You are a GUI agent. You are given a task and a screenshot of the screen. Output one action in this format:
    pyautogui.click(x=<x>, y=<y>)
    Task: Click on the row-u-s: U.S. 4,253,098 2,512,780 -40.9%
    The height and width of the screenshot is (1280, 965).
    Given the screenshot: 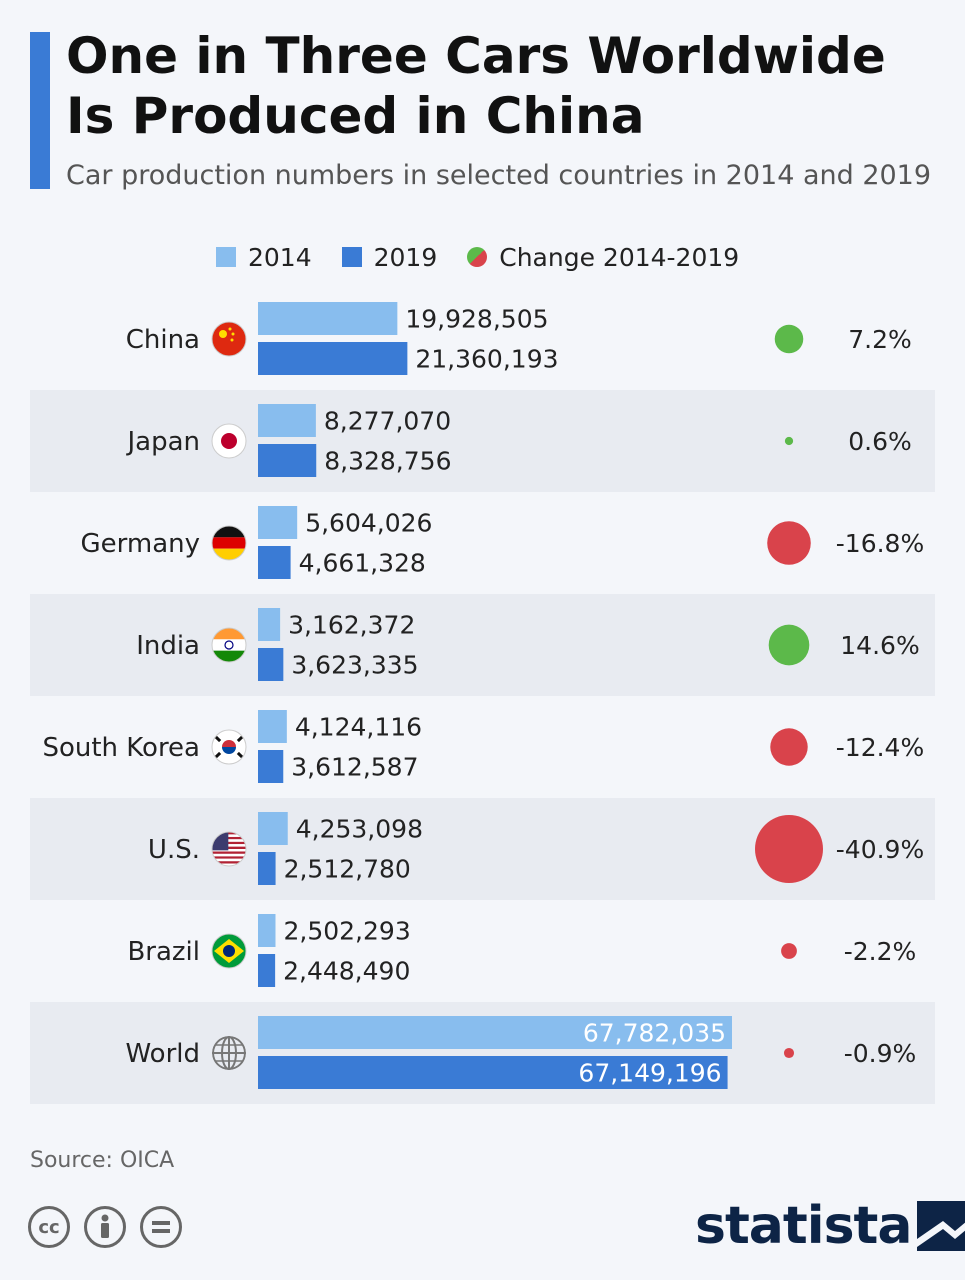 What is the action you would take?
    pyautogui.click(x=482, y=849)
    